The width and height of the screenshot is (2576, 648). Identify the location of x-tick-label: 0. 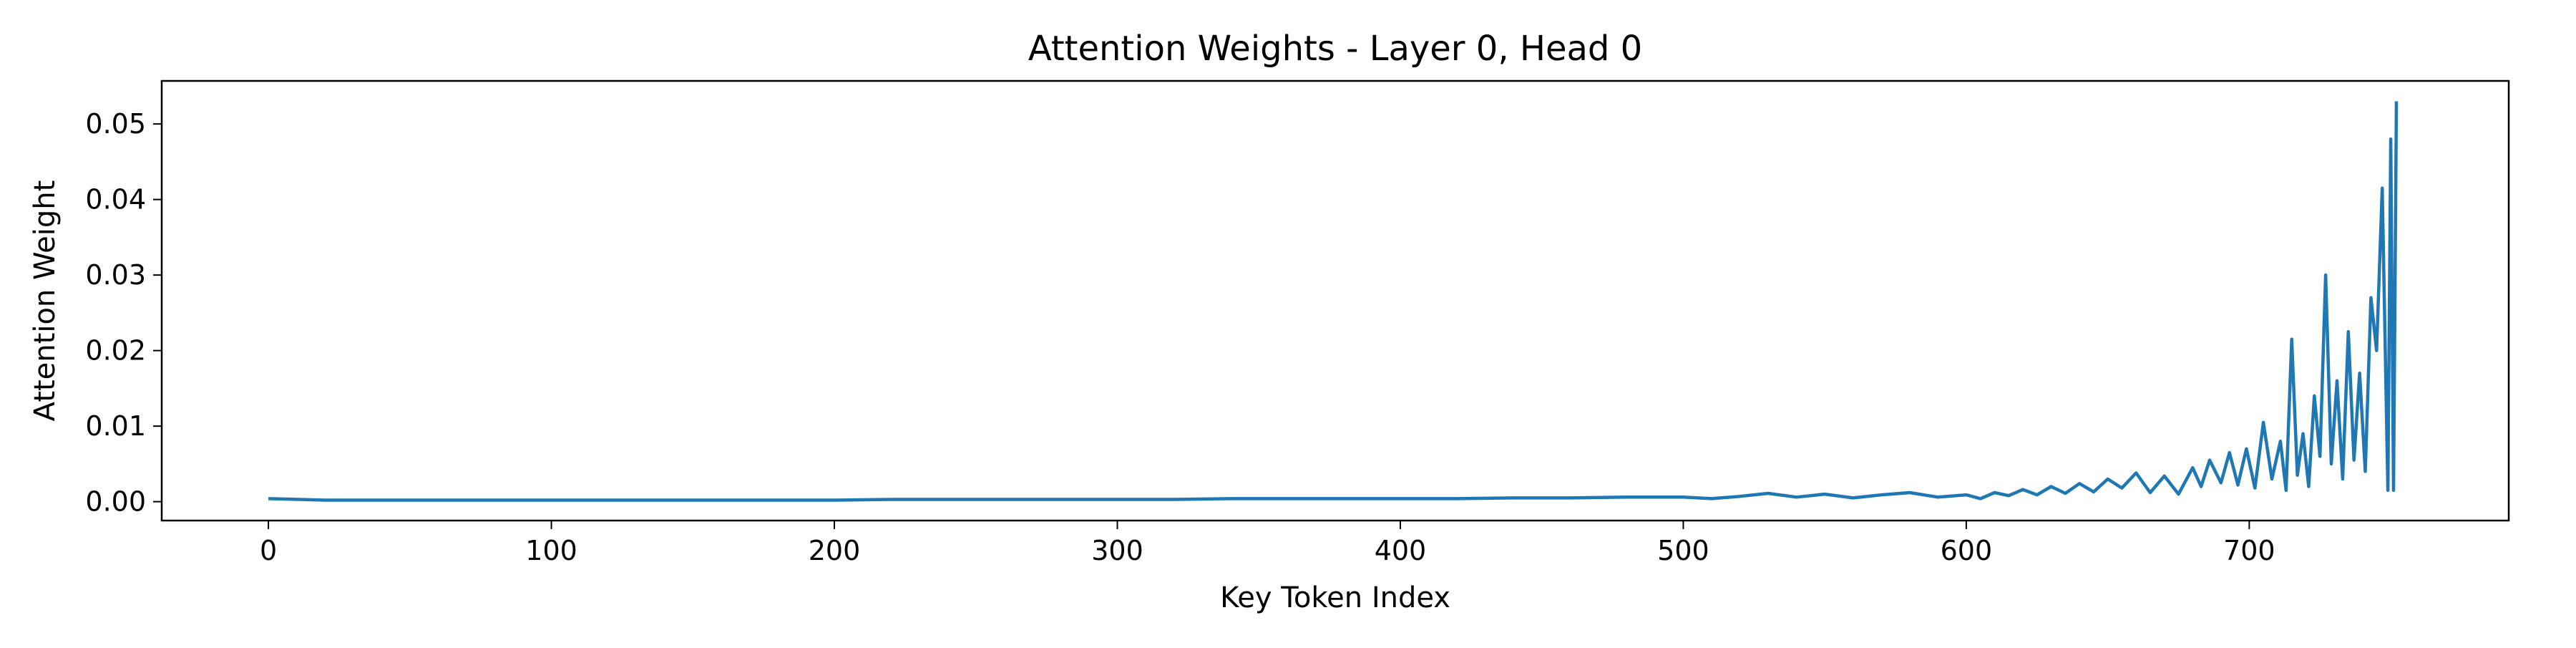
(268, 551).